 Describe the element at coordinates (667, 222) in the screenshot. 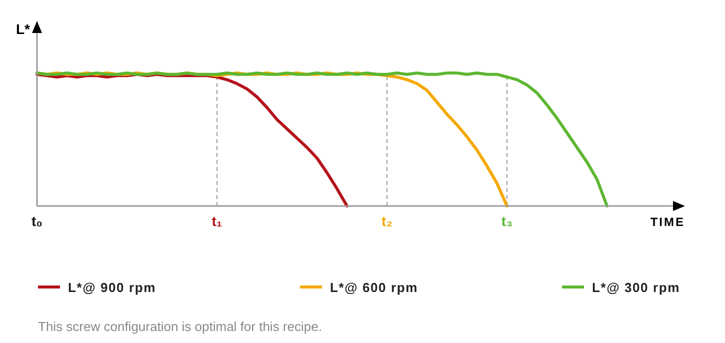

I see `x-axis-title: TIME` at that location.